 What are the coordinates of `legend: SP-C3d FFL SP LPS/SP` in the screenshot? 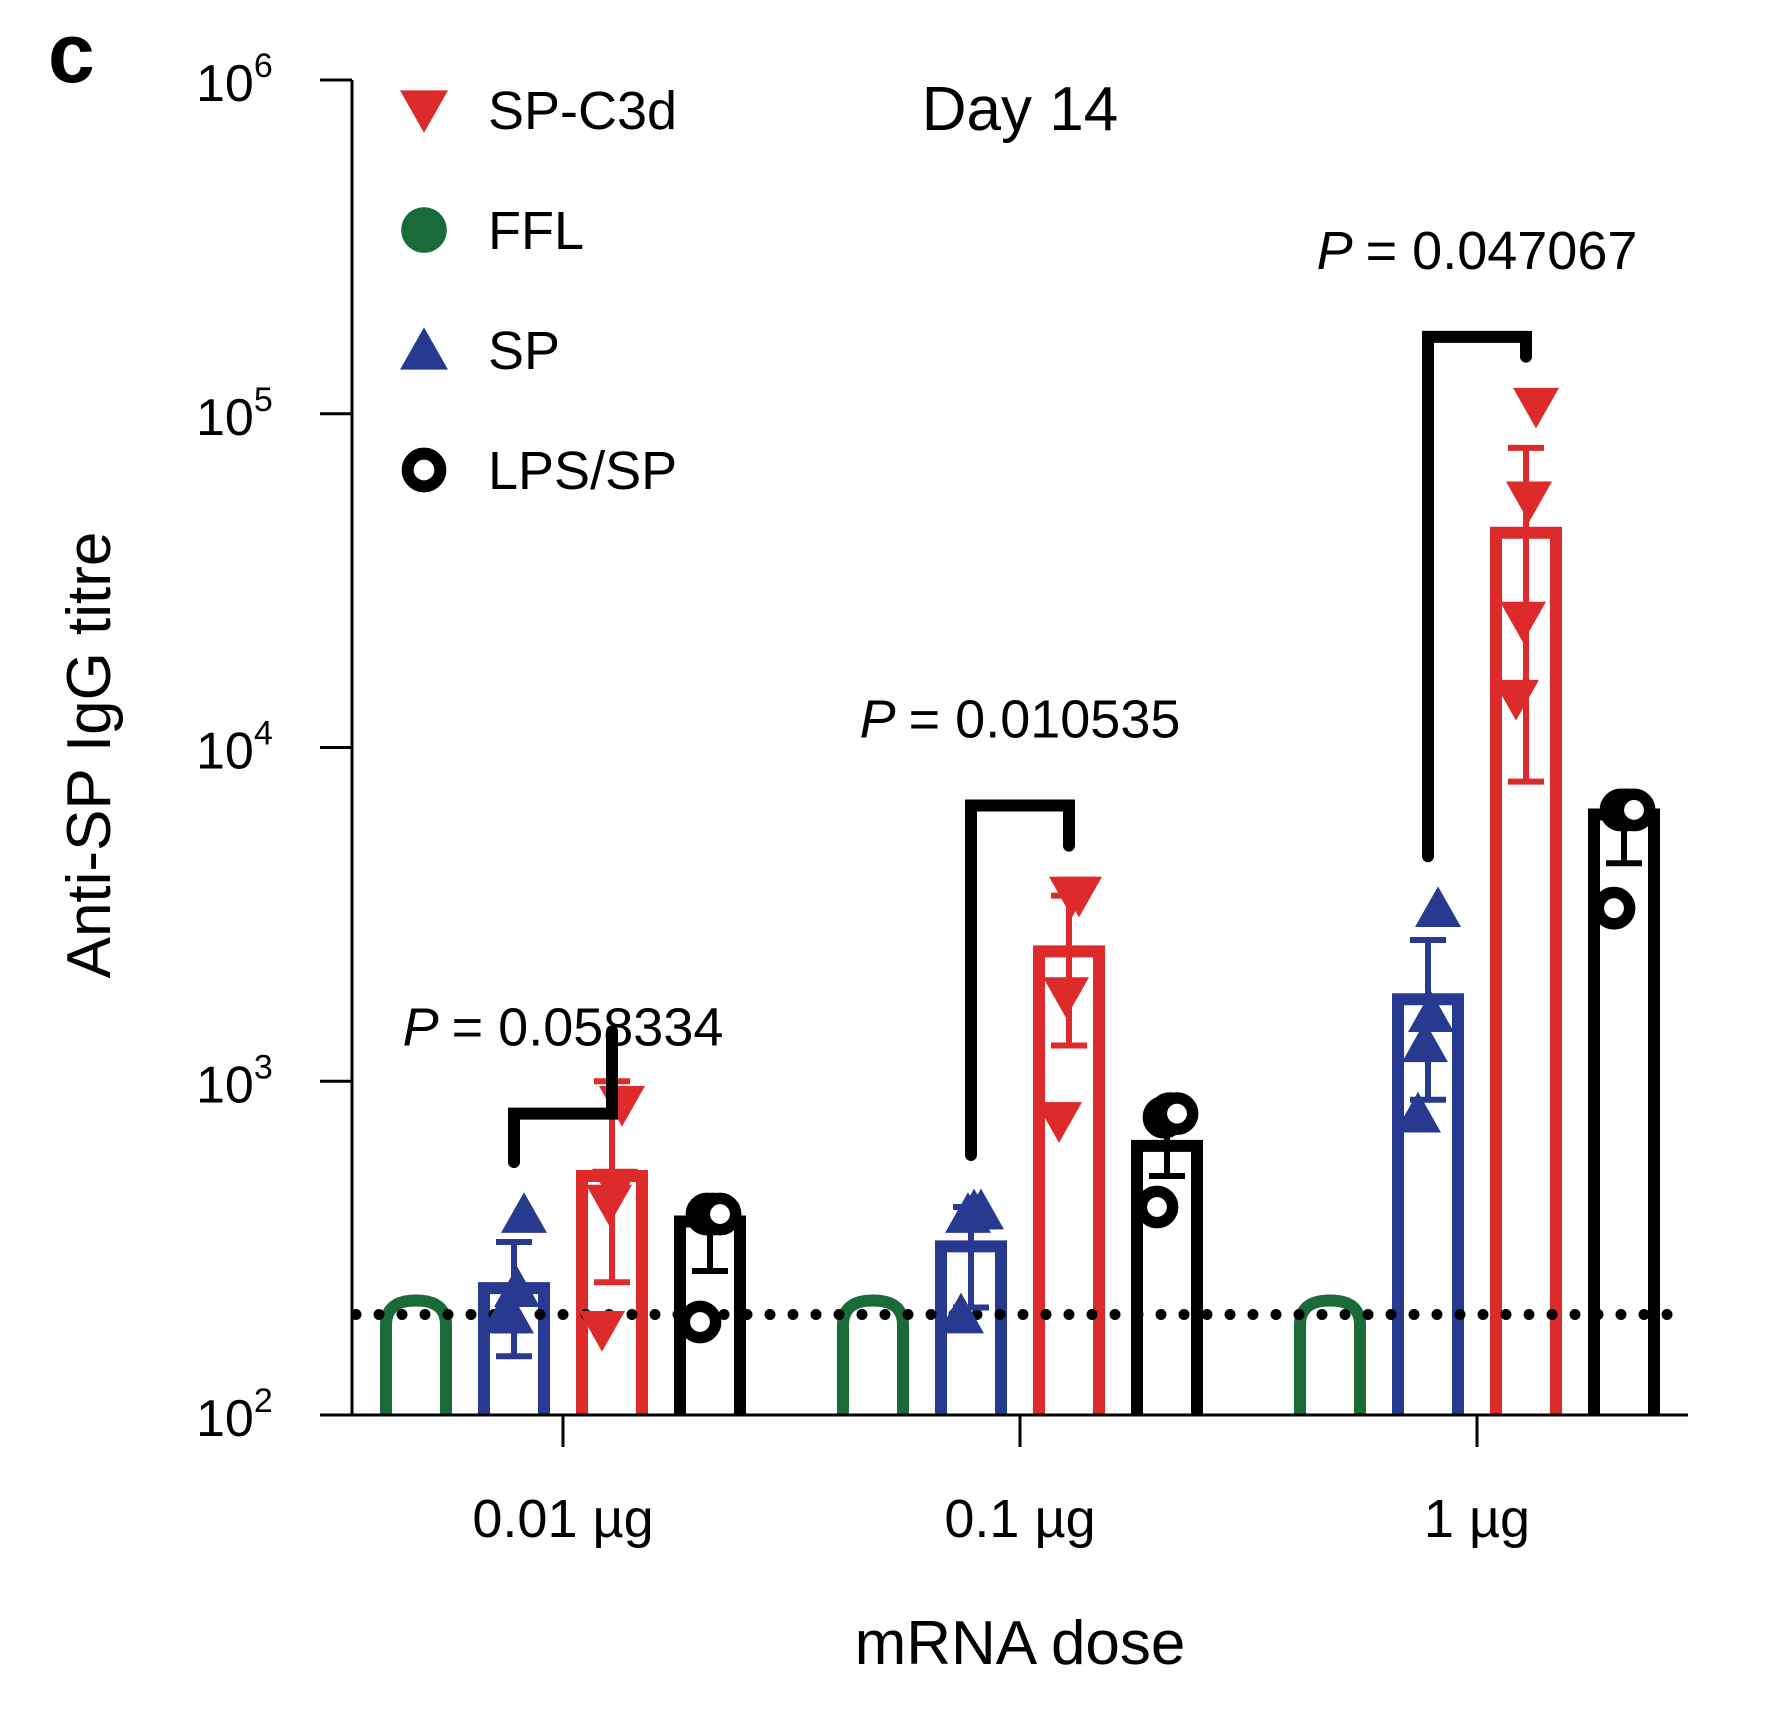 It's located at (538, 291).